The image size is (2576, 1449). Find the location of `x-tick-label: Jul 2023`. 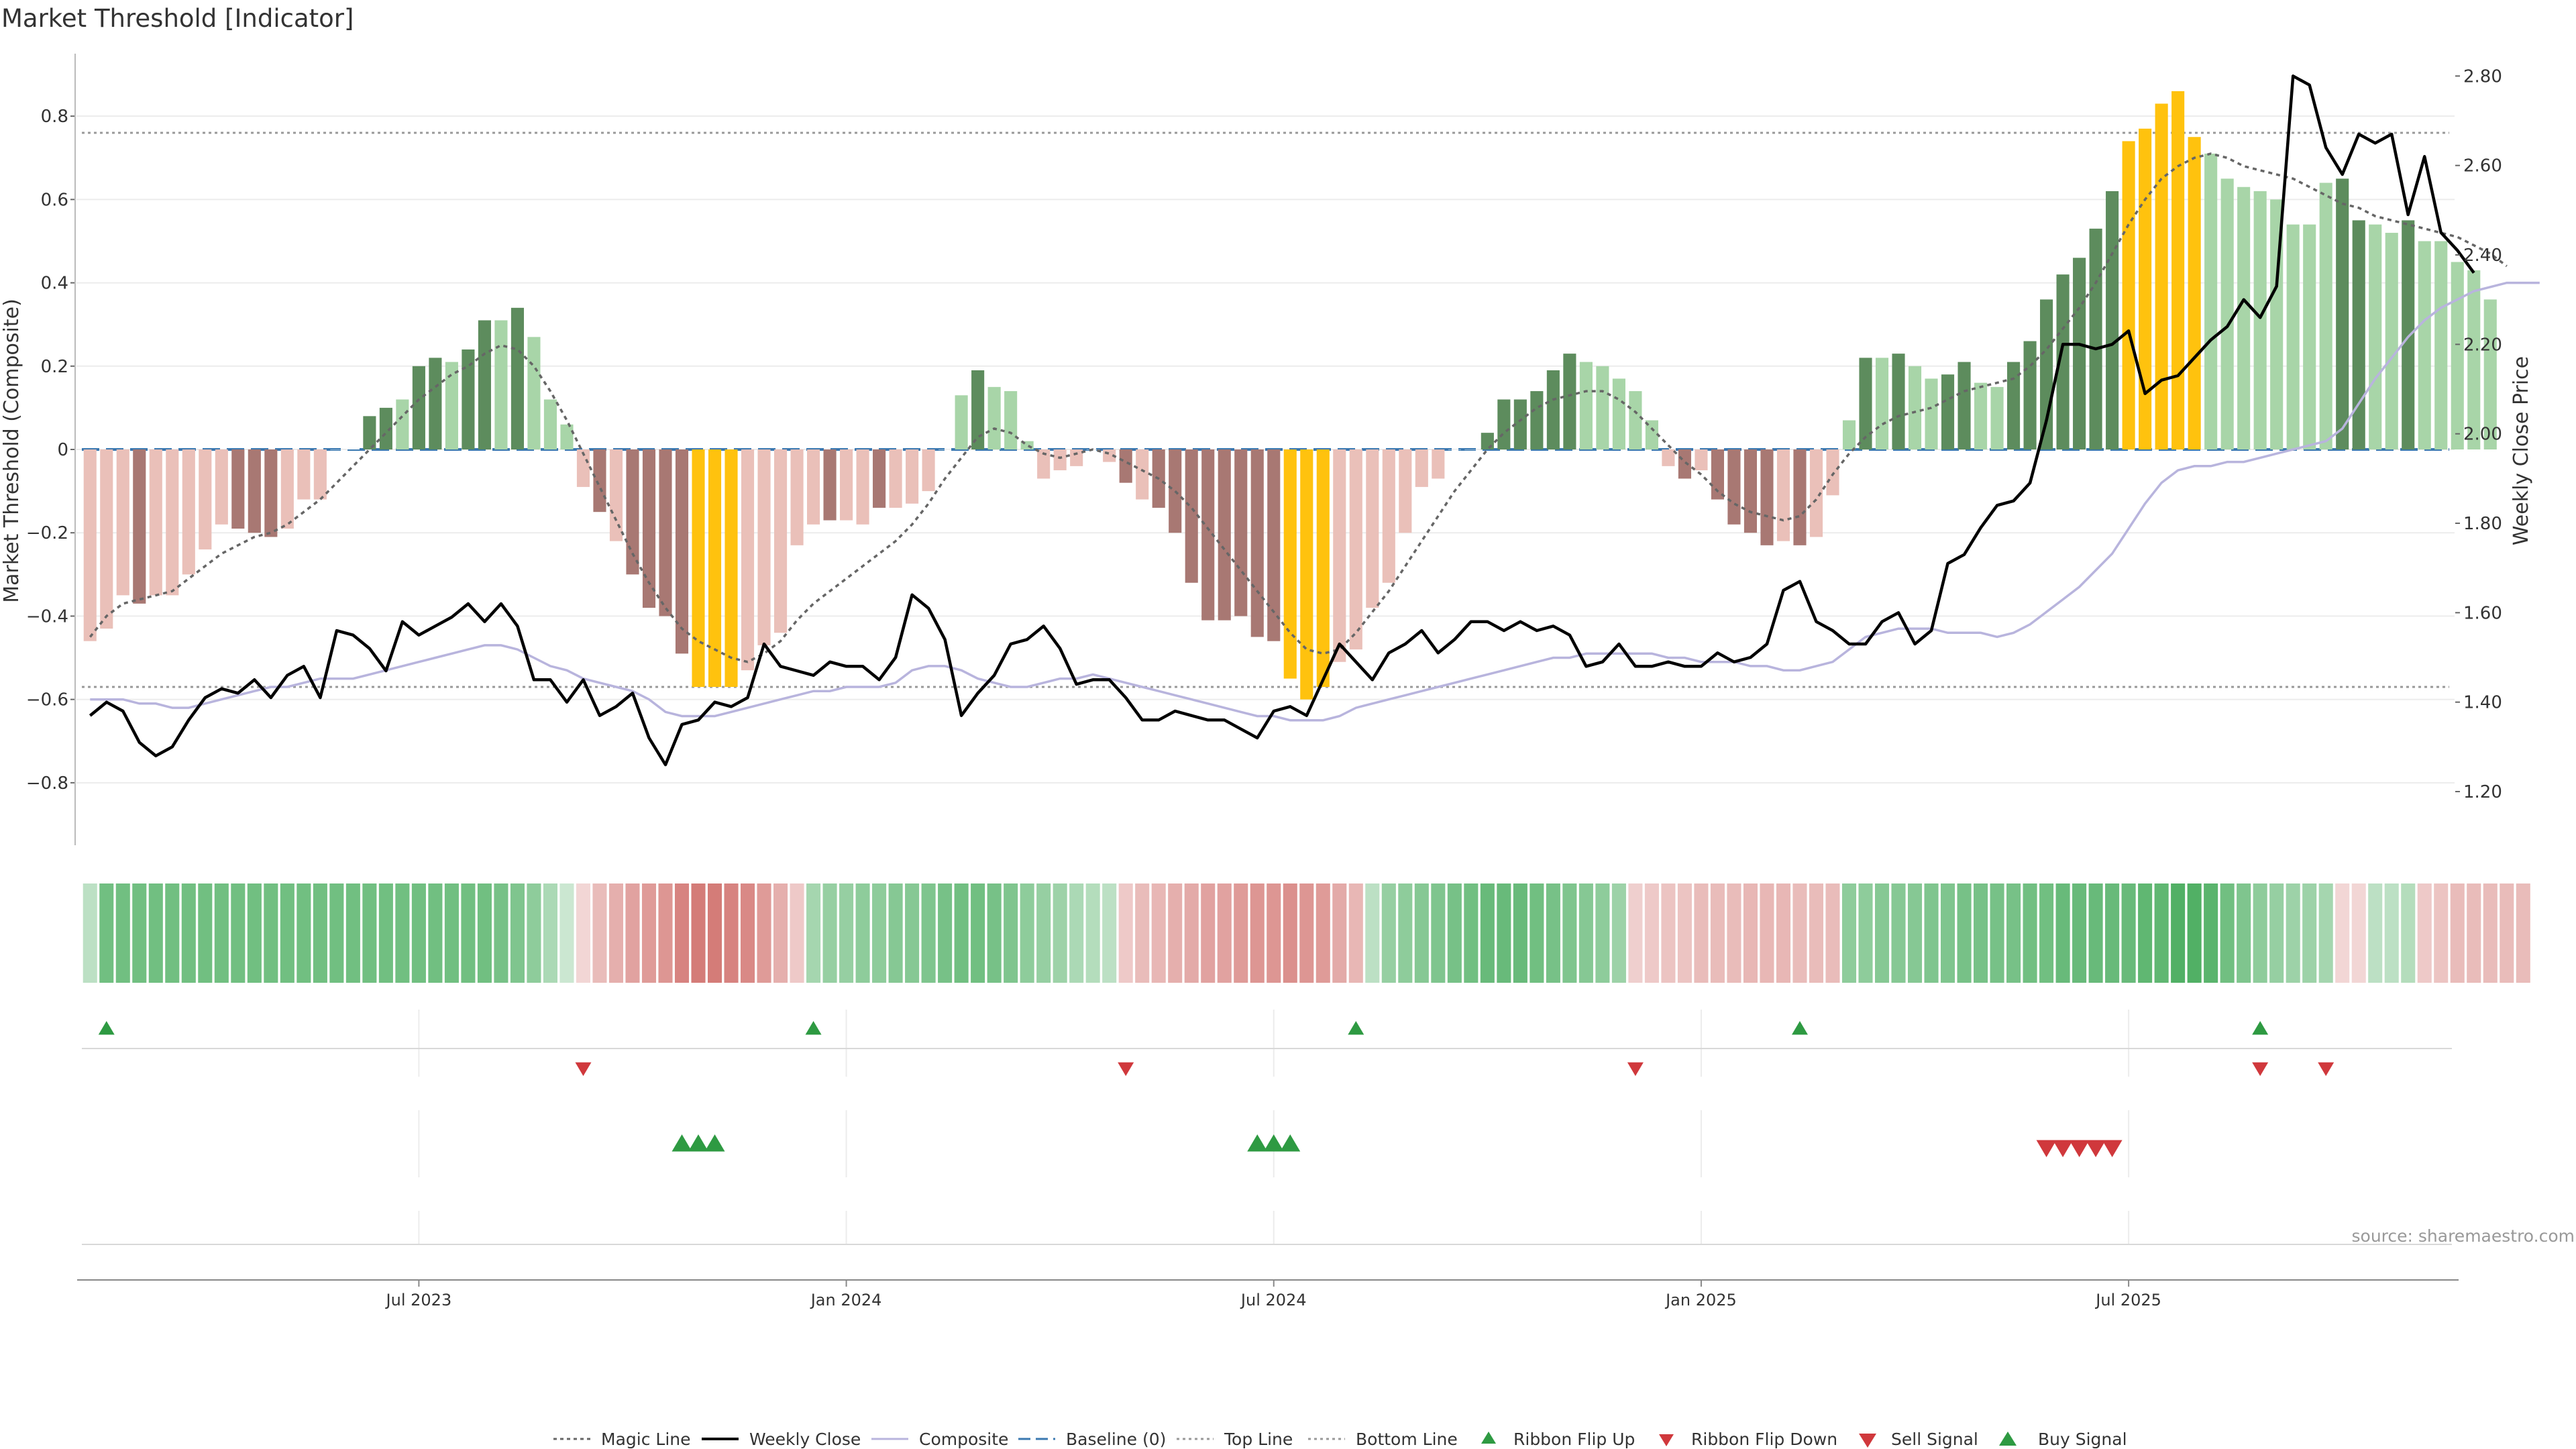

x-tick-label: Jul 2023 is located at coordinates (418, 1300).